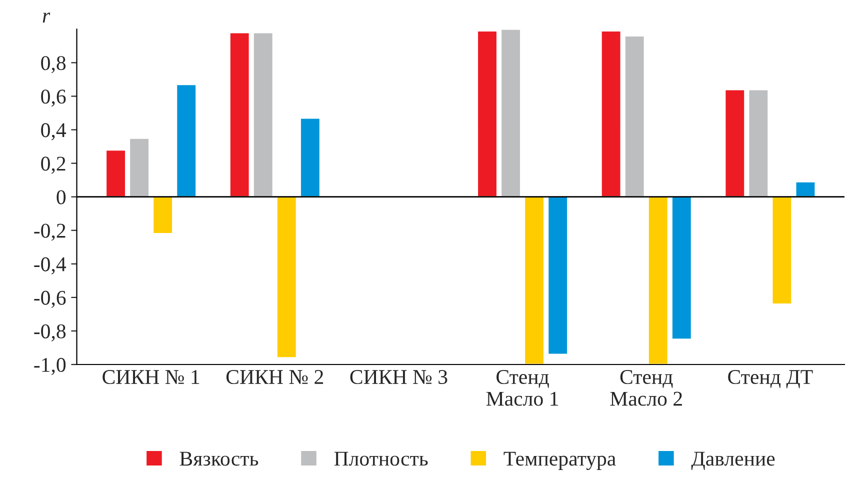  Describe the element at coordinates (50, 232) in the screenshot. I see `y-tick-label: -0,2` at that location.